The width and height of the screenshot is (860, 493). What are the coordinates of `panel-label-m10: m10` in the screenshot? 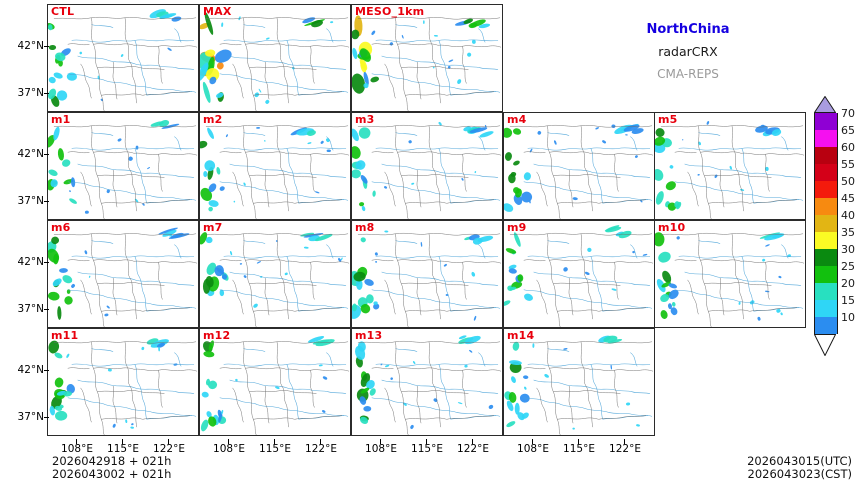 It's located at (672, 227).